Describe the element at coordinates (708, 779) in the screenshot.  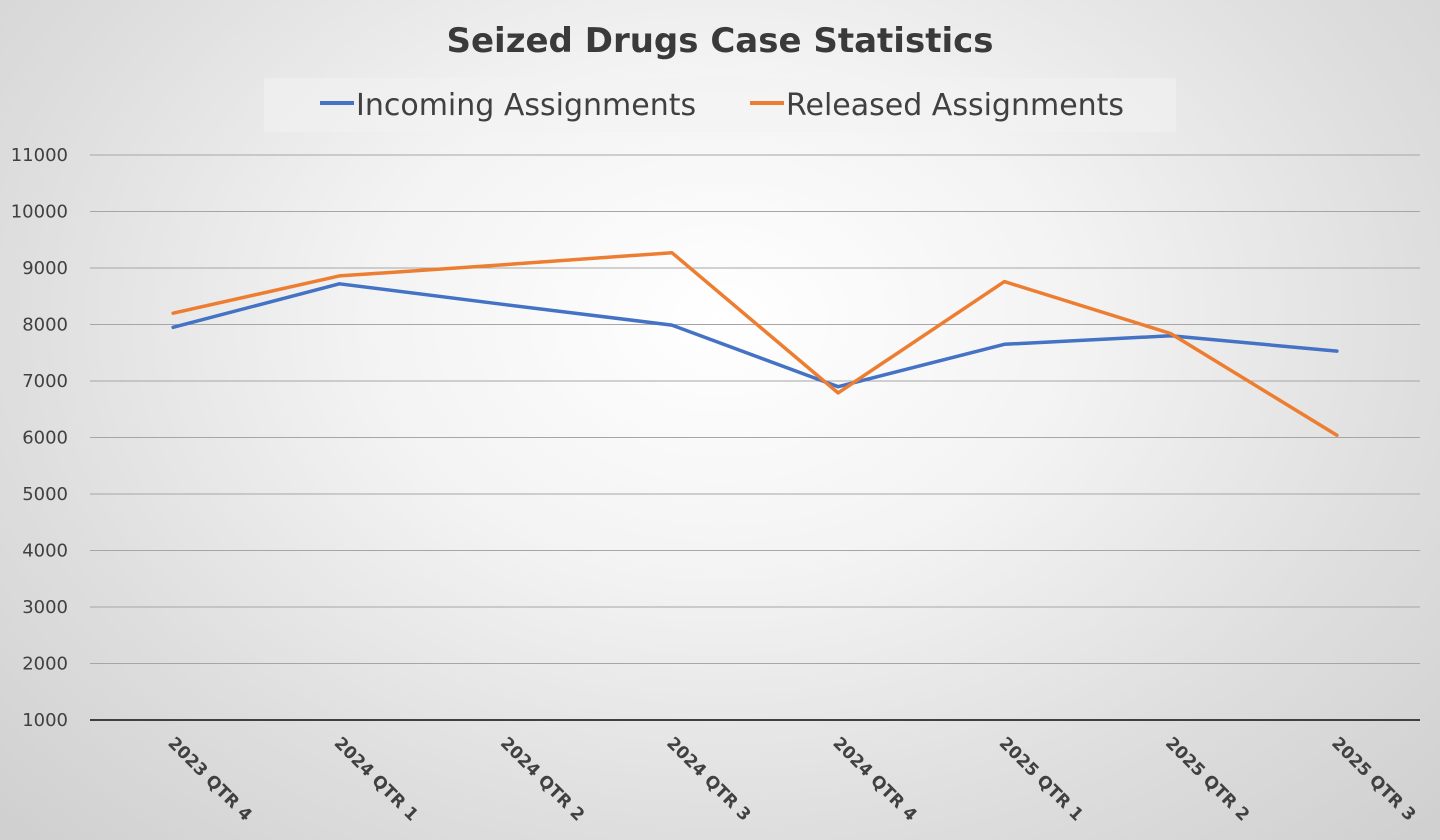
I see `x-tick-label: 2024 QTR 3` at that location.